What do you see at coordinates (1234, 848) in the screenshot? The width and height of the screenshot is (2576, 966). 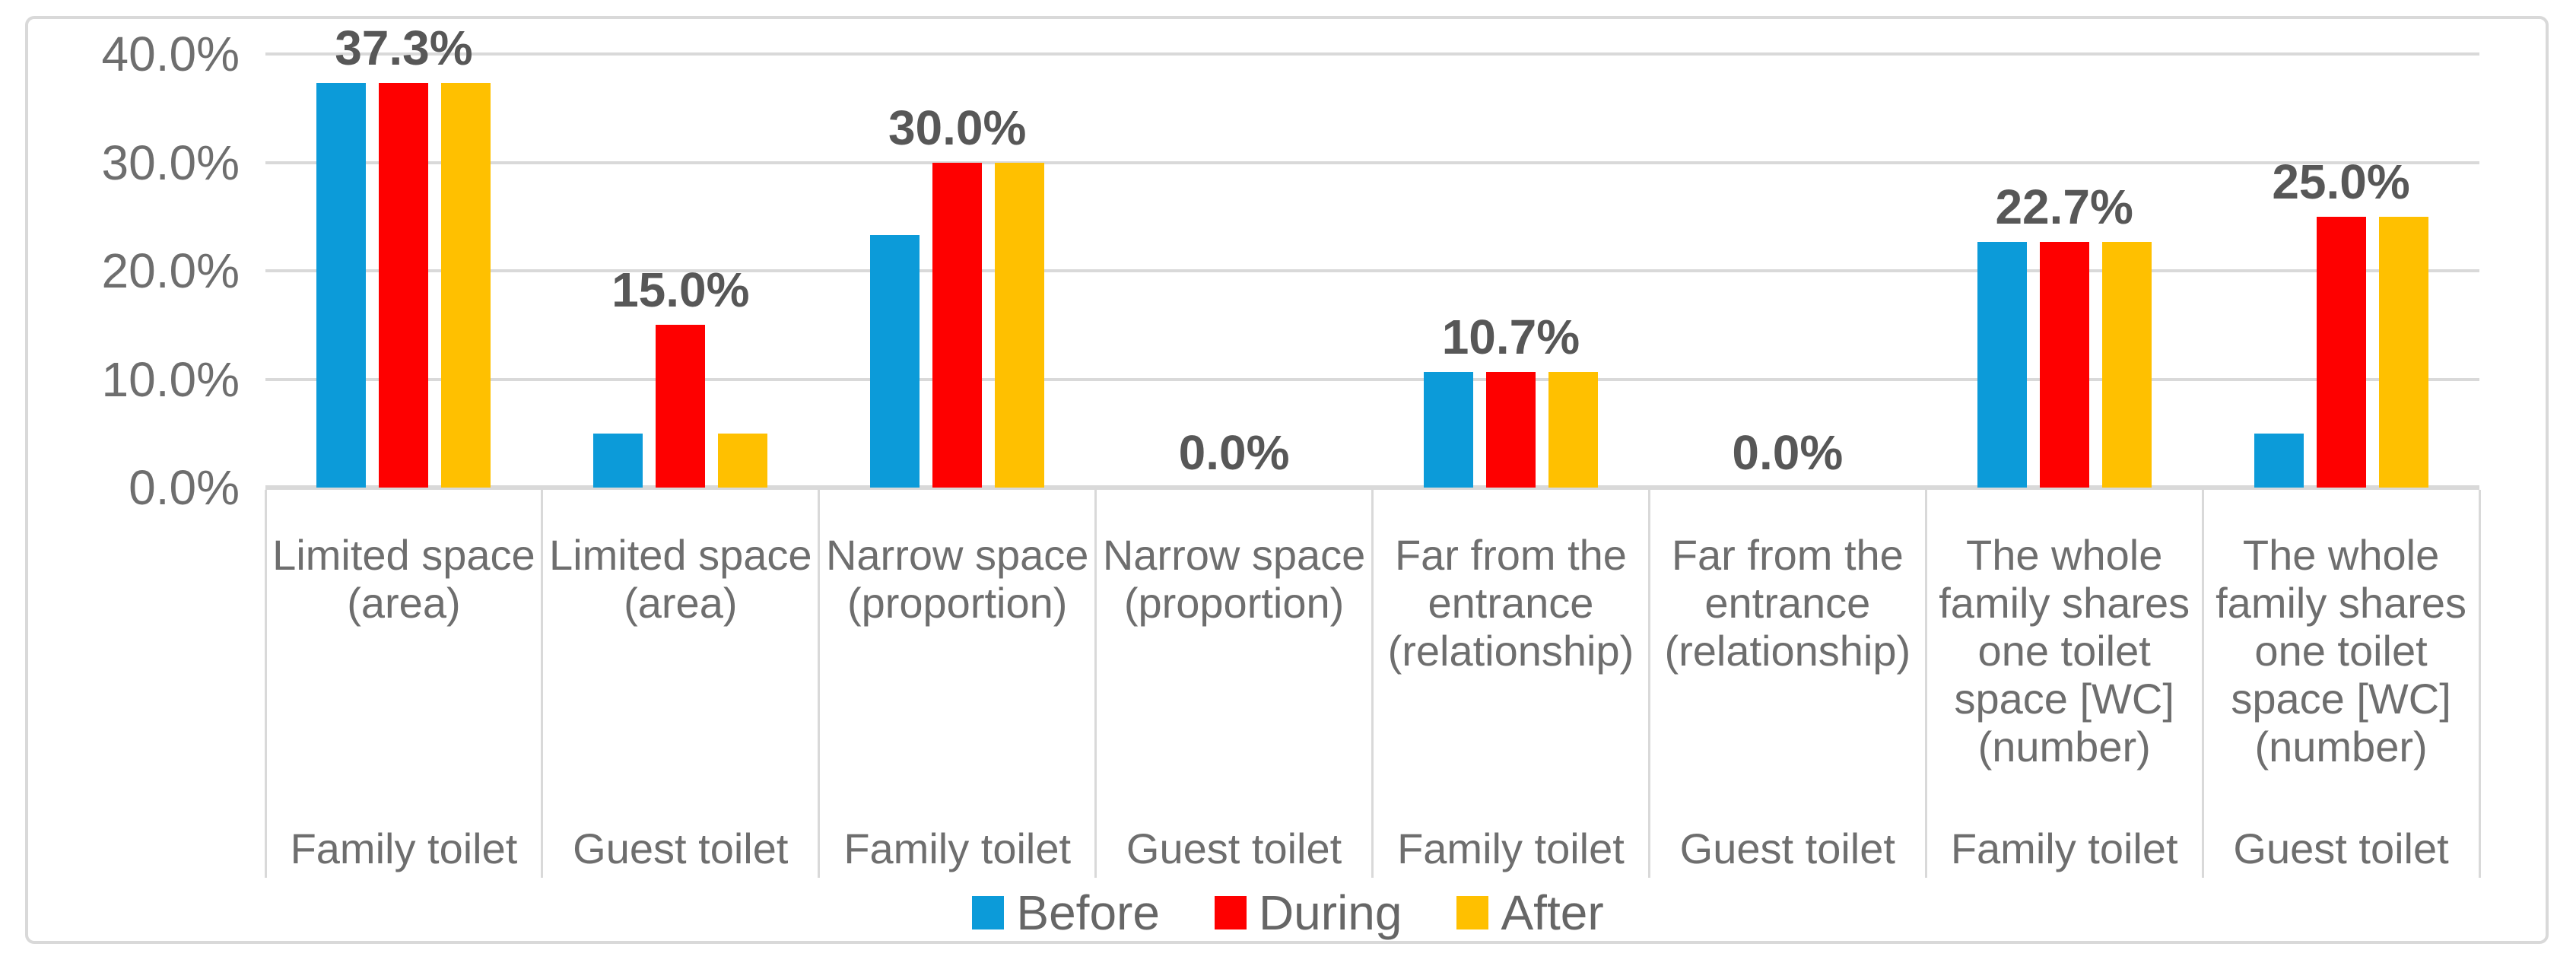 I see `toilet-label-group-4: Guest toilet` at bounding box center [1234, 848].